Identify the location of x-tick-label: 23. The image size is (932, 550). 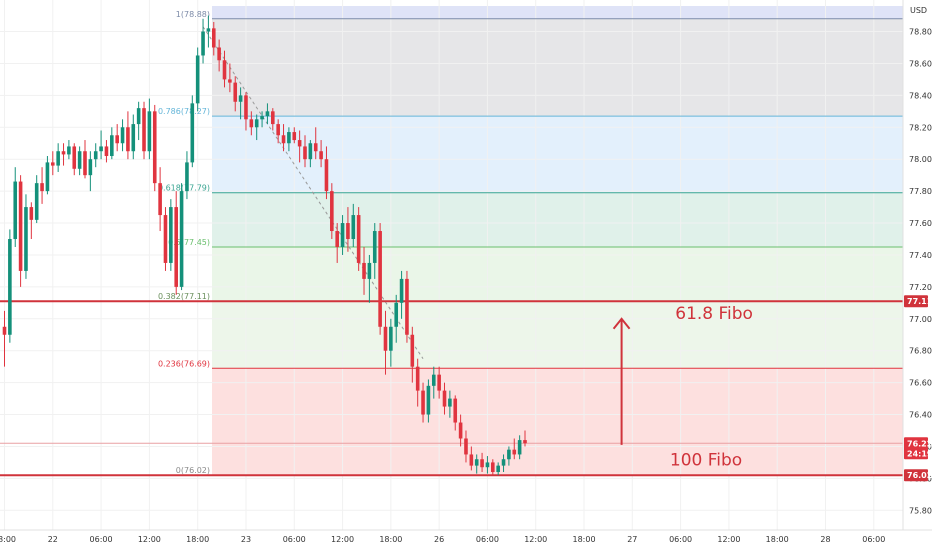
(246, 539).